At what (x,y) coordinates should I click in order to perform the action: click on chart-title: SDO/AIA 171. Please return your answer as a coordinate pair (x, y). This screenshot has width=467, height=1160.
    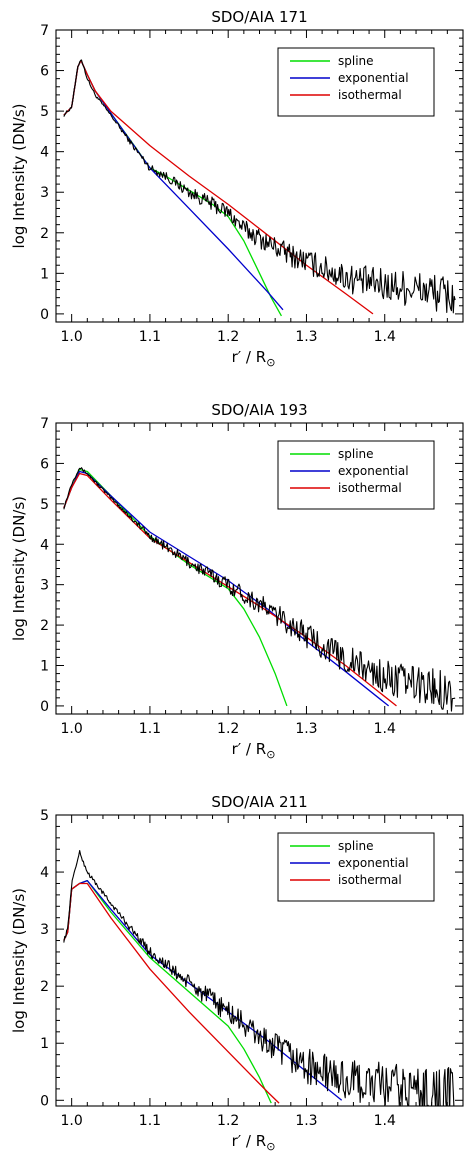
    Looking at the image, I should click on (259, 17).